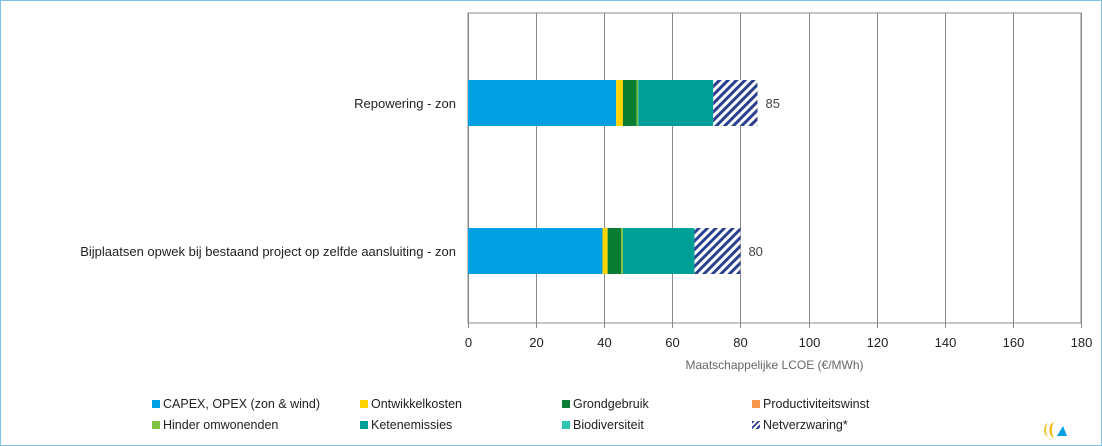 The image size is (1102, 446). I want to click on legend-item: CAPEX, OPEX (zon & wind), so click(236, 404).